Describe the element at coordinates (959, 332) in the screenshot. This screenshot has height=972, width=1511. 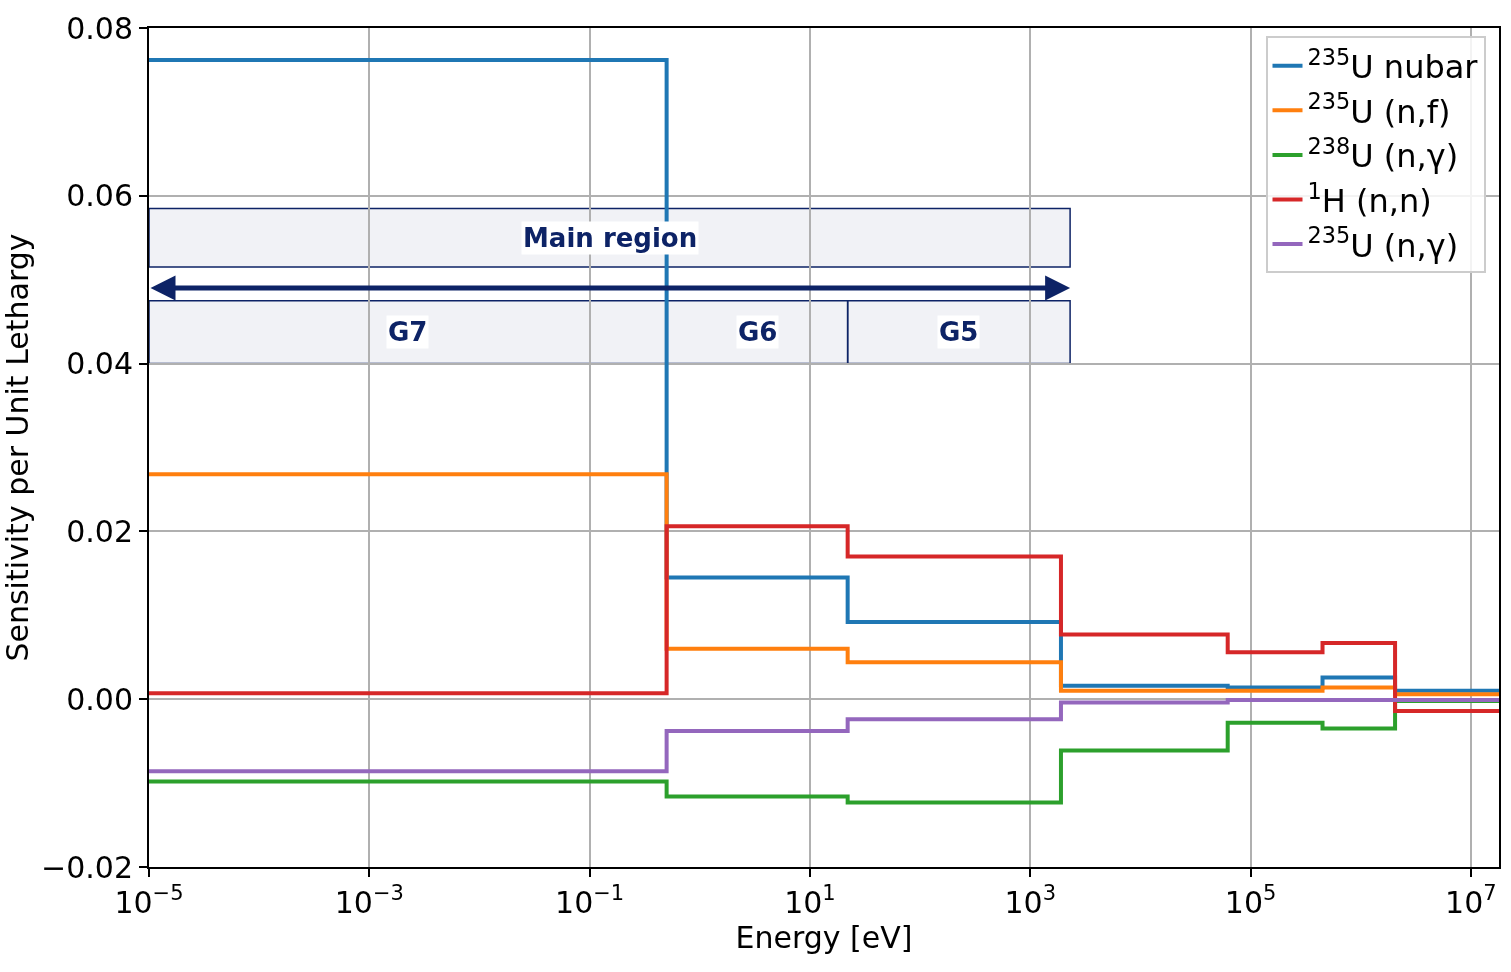
I see `band-label: G5` at that location.